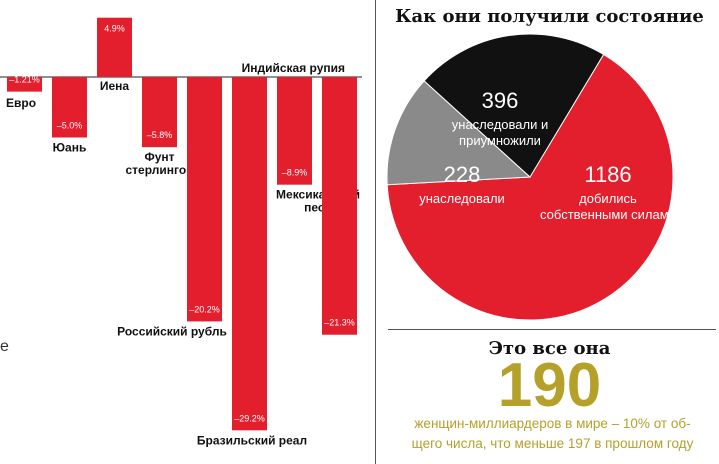 Image resolution: width=719 pixels, height=464 pixels. Describe the element at coordinates (172, 331) in the screenshot. I see `category-label-4: Российский рубль` at that location.